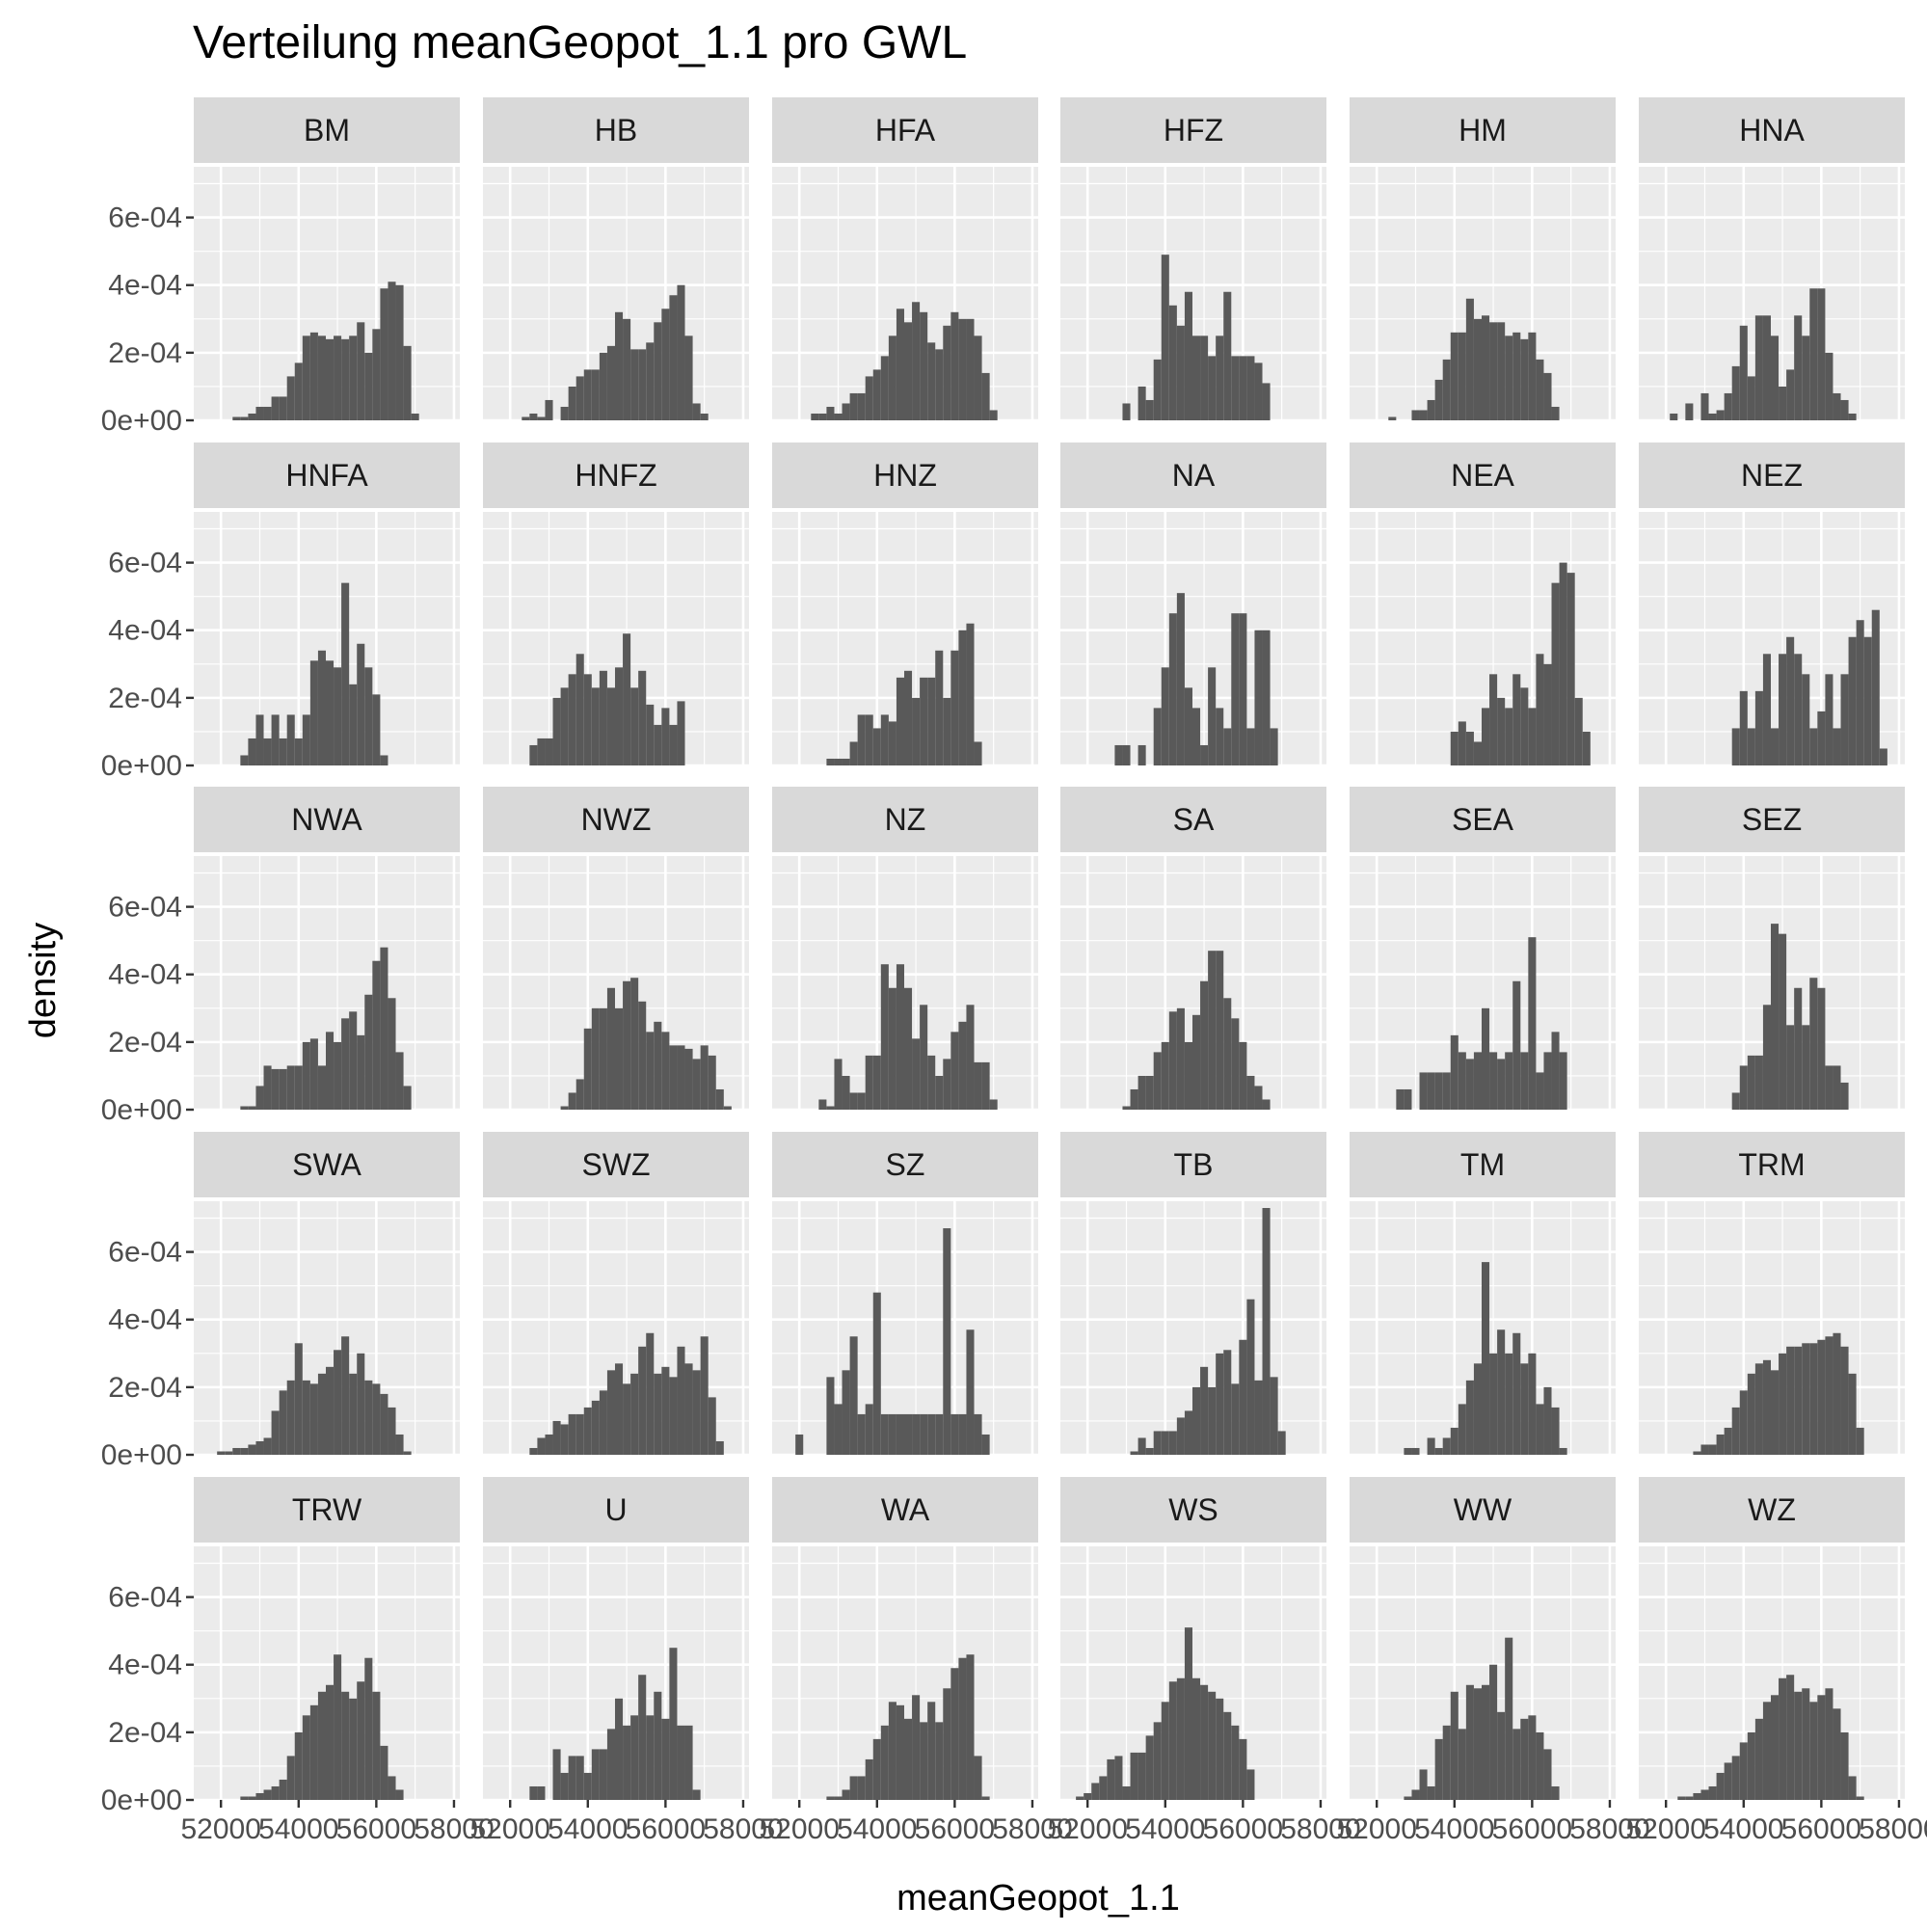 The image size is (1927, 1932). What do you see at coordinates (326, 476) in the screenshot?
I see `facet-strip-label: HNFA` at bounding box center [326, 476].